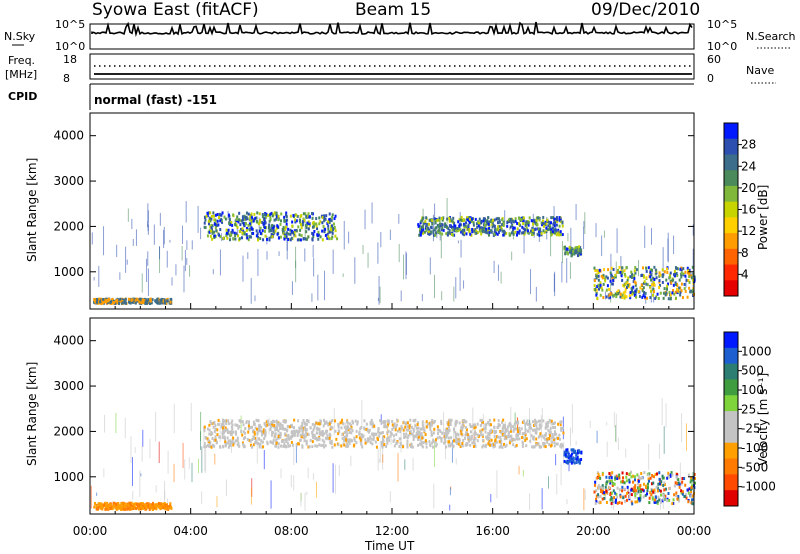  I want to click on freq-tick-high: 18, so click(70, 59).